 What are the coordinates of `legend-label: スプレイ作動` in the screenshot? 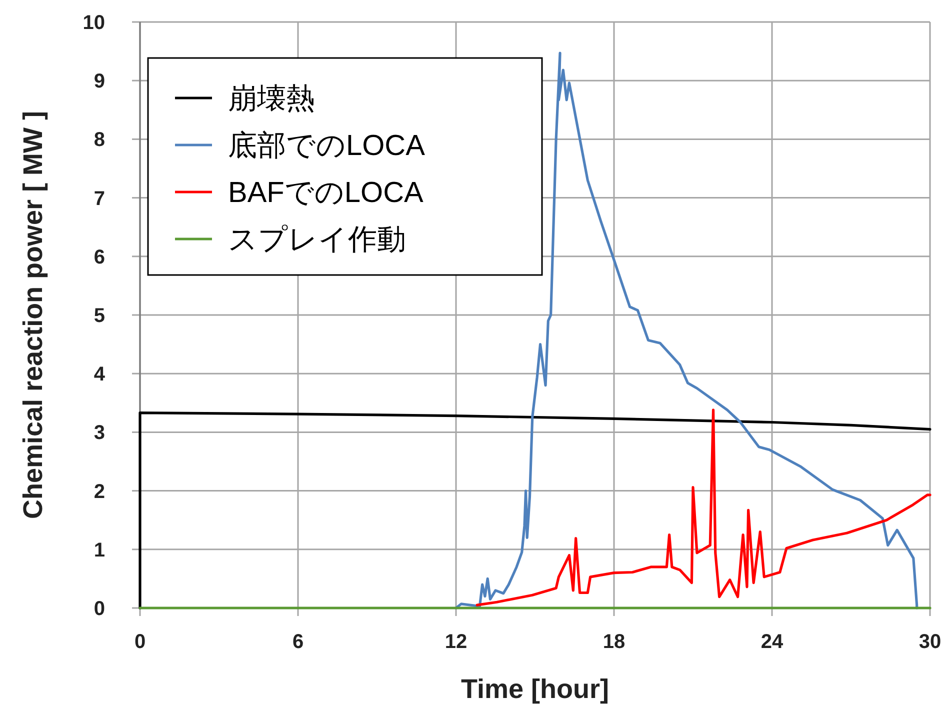 It's located at (317, 240).